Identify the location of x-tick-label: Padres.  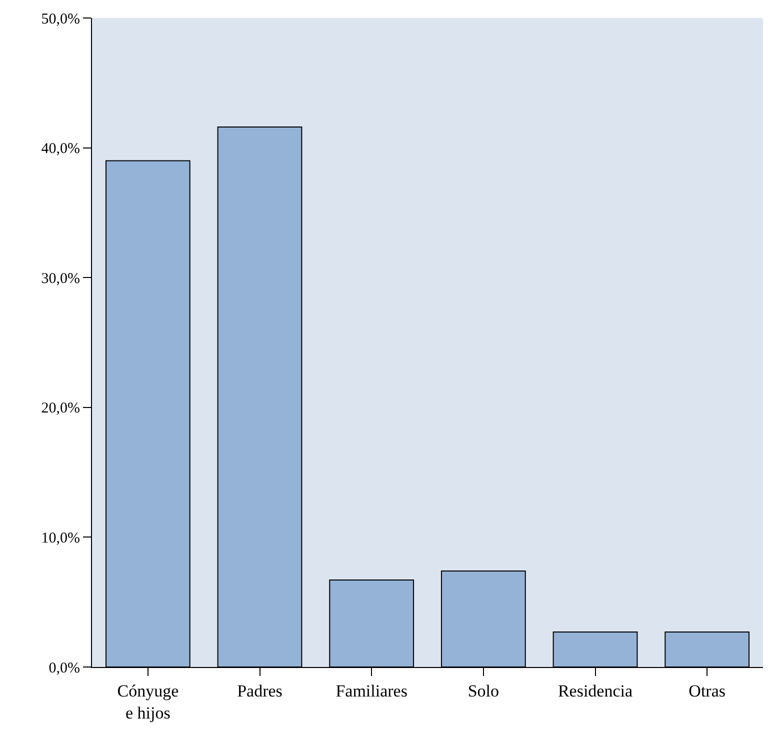
(259, 690).